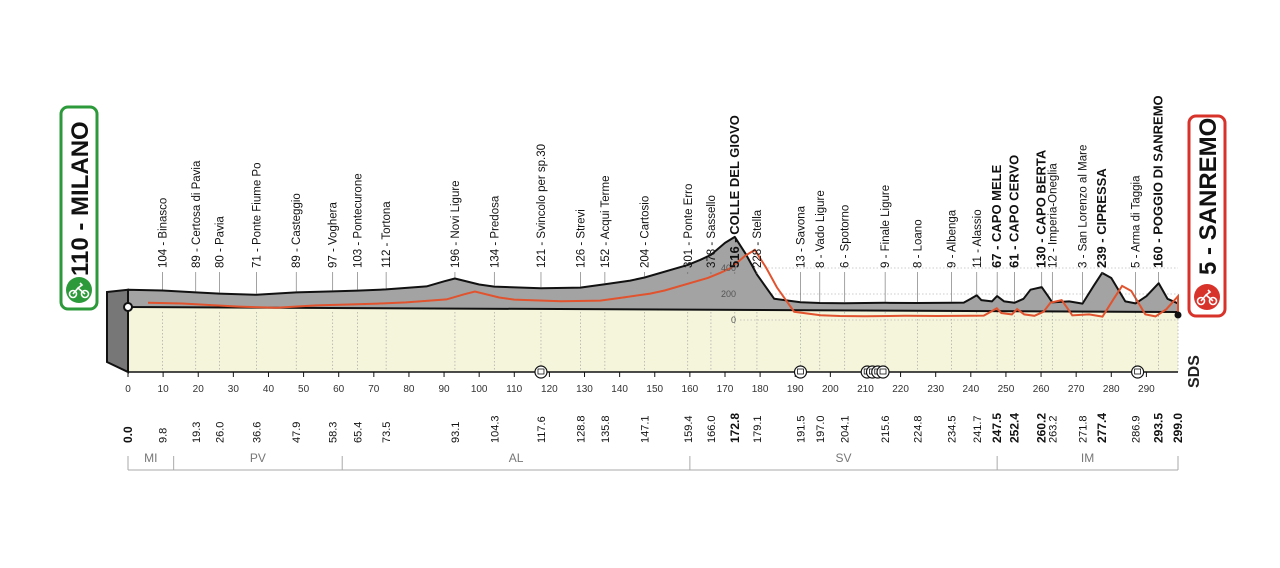  What do you see at coordinates (80, 198) in the screenshot?
I see `start-label: 110 - MILANO` at bounding box center [80, 198].